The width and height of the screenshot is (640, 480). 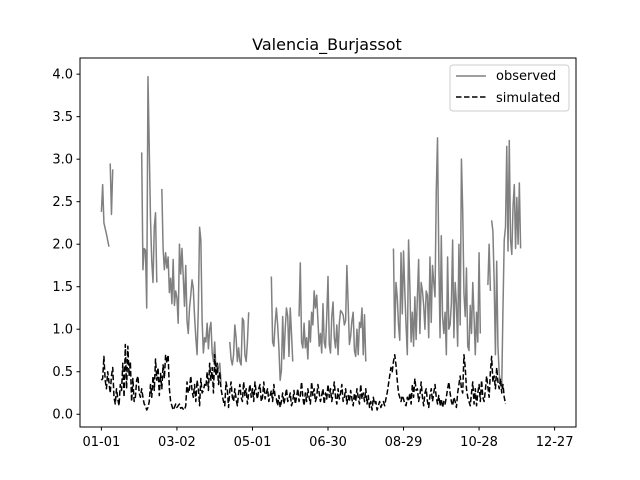 I want to click on y-tick-label: 2.5, so click(x=62, y=202).